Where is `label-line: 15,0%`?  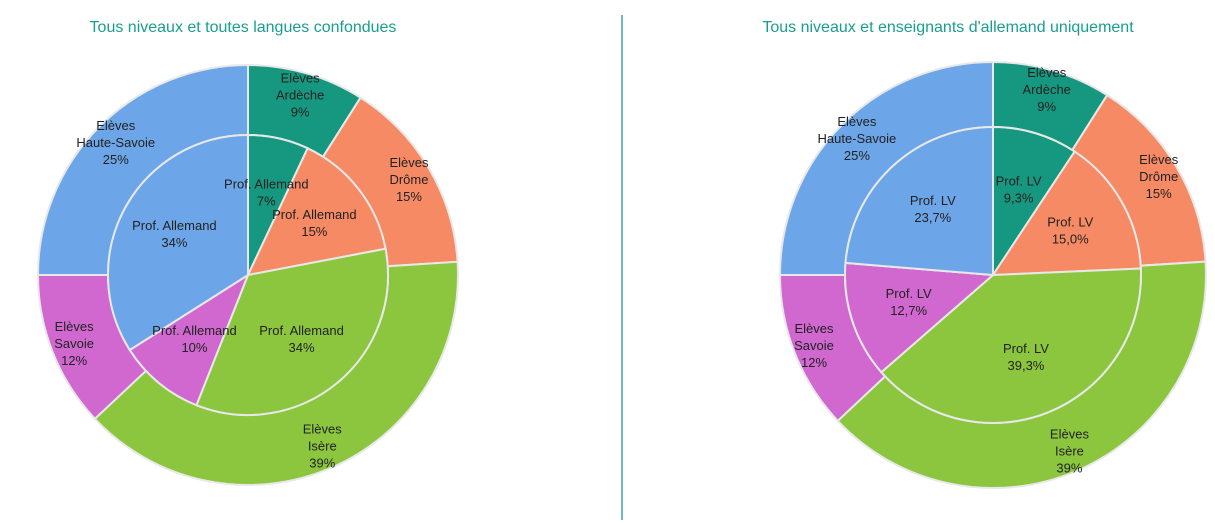 label-line: 15,0% is located at coordinates (1070, 239).